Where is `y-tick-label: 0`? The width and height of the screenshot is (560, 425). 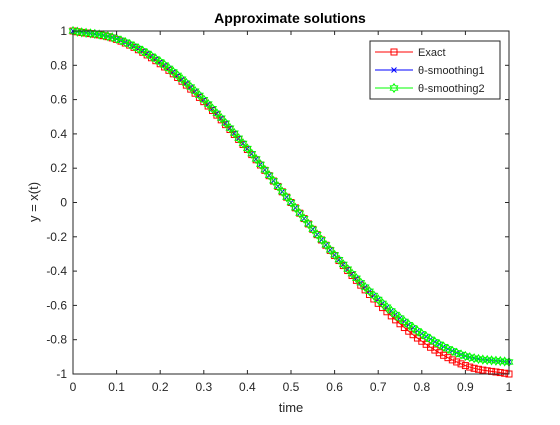 y-tick-label: 0 is located at coordinates (63, 203).